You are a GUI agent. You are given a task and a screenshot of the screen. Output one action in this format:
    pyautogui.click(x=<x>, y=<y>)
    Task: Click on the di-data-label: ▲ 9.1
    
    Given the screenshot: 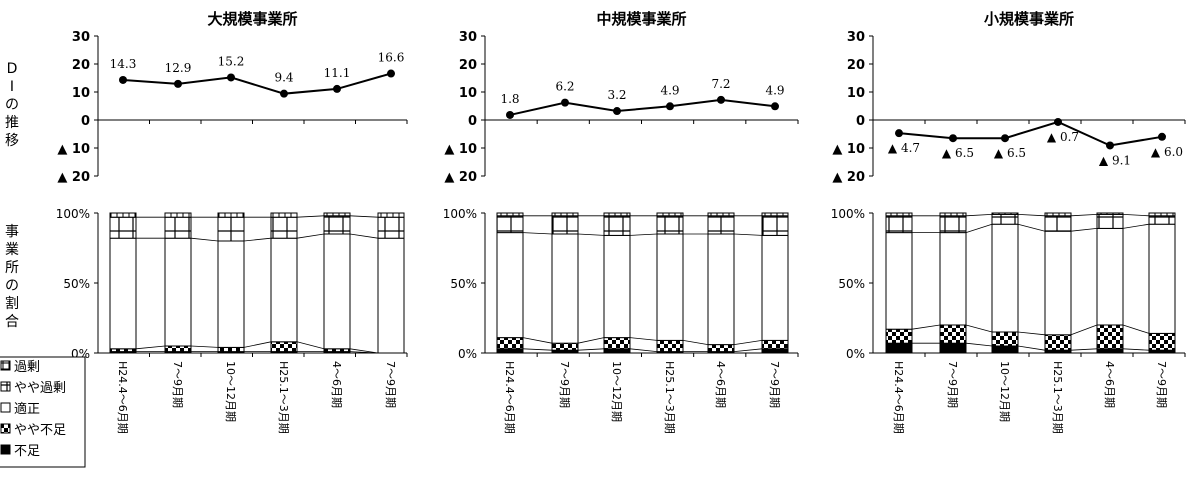 What is the action you would take?
    pyautogui.click(x=1115, y=160)
    